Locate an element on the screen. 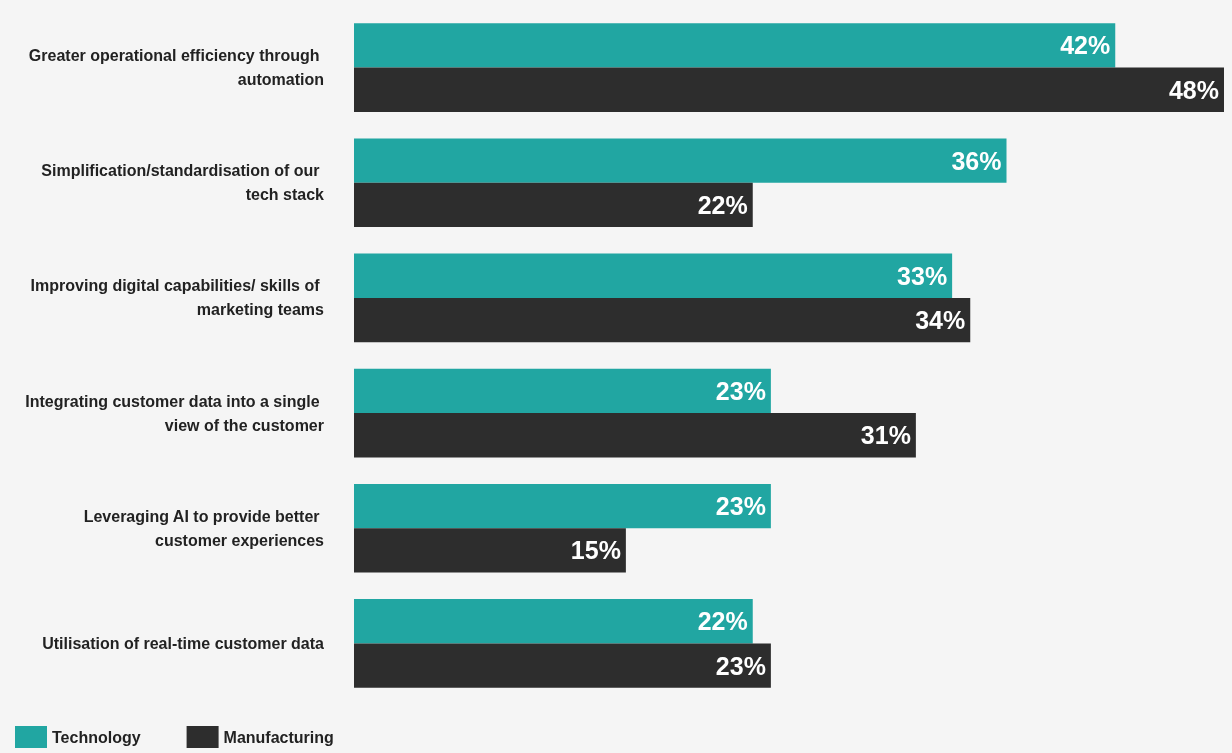  legend-label: Manufacturing is located at coordinates (278, 737).